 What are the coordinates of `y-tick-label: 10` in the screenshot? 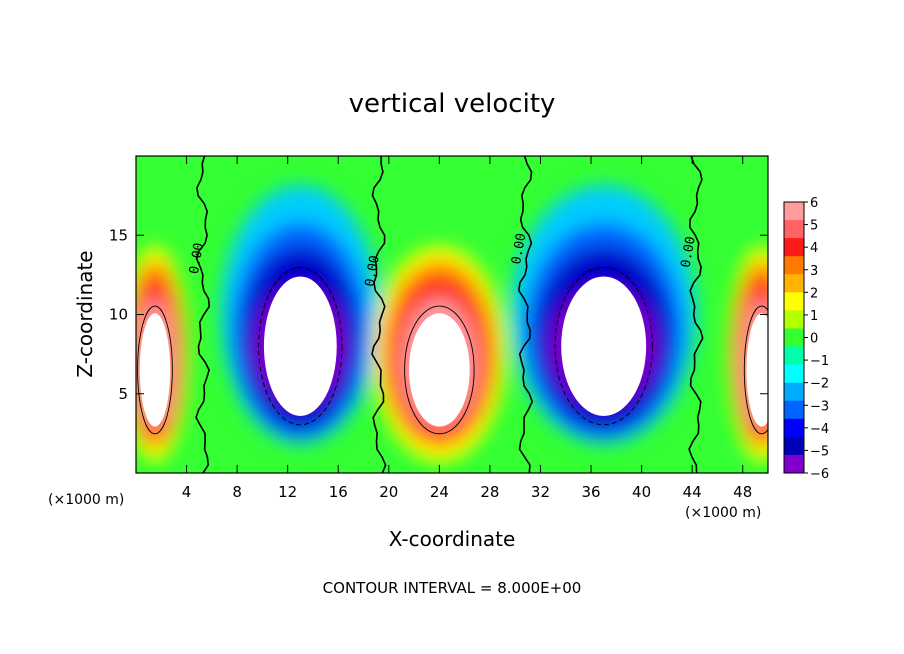 It's located at (118, 315).